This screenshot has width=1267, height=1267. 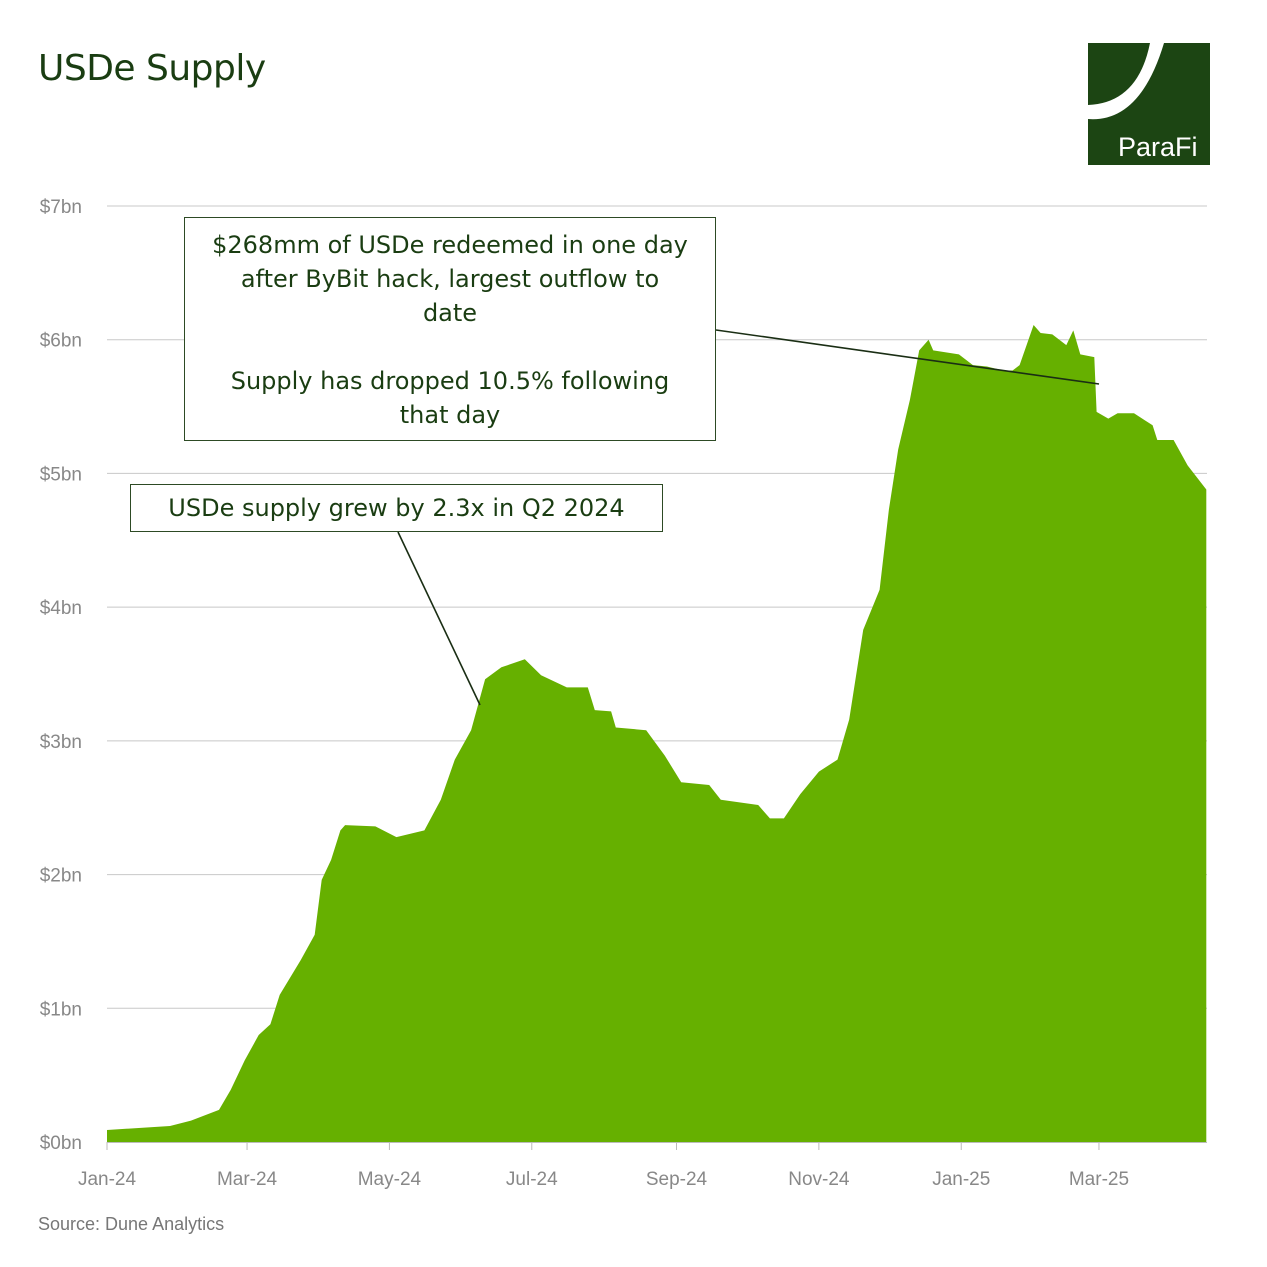 I want to click on annotation-growth: USDe supply grew by 2.3x in Q2 2024, so click(x=396, y=508).